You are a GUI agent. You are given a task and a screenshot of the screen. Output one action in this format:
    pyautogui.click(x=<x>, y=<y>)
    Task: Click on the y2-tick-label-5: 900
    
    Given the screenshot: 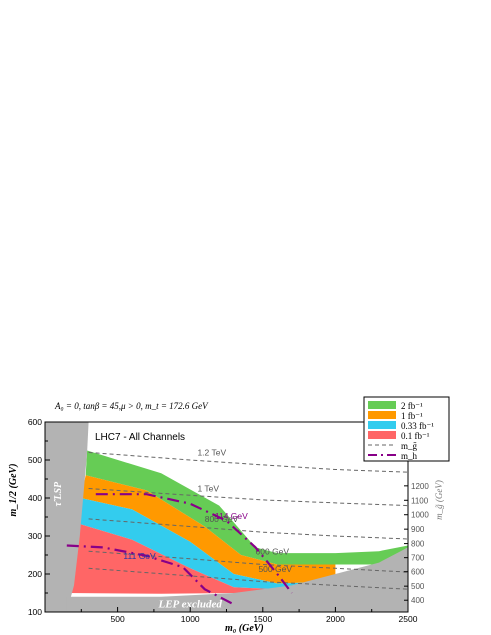 What is the action you would take?
    pyautogui.click(x=418, y=529)
    